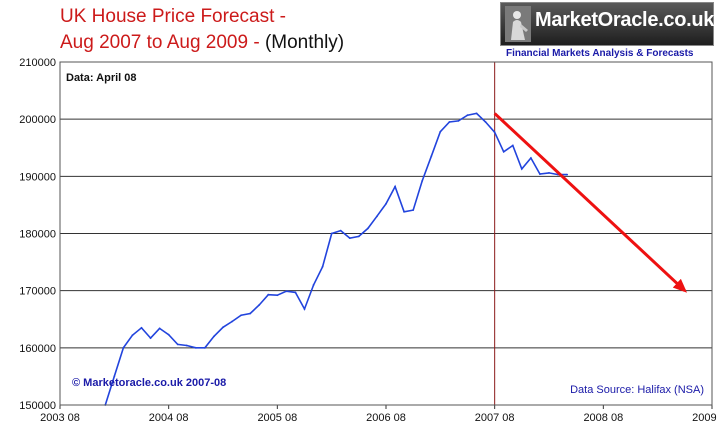 The image size is (720, 438). What do you see at coordinates (625, 20) in the screenshot?
I see `logo-name: MarketOracle.co.uk` at bounding box center [625, 20].